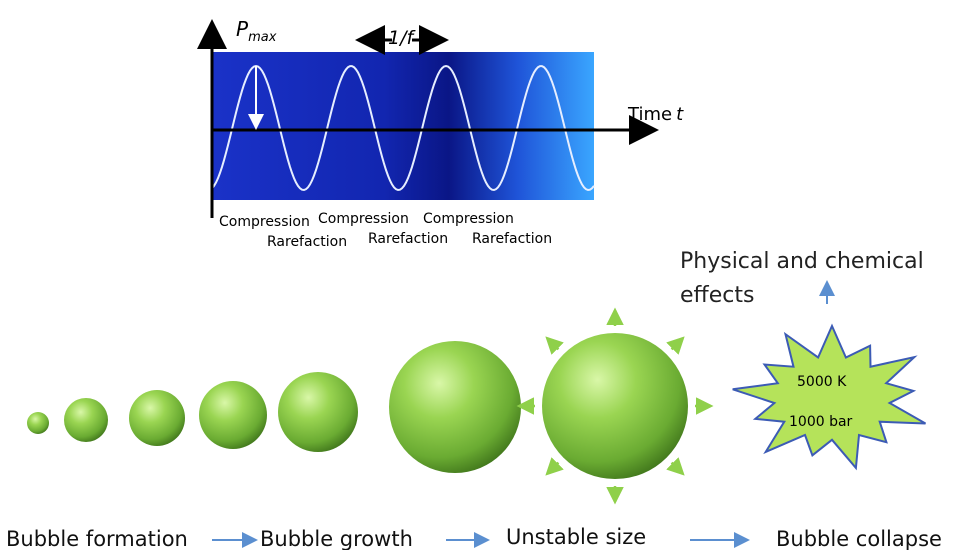 The height and width of the screenshot is (550, 954). Describe the element at coordinates (307, 242) in the screenshot. I see `rarefaction-label-1: Rarefaction` at that location.